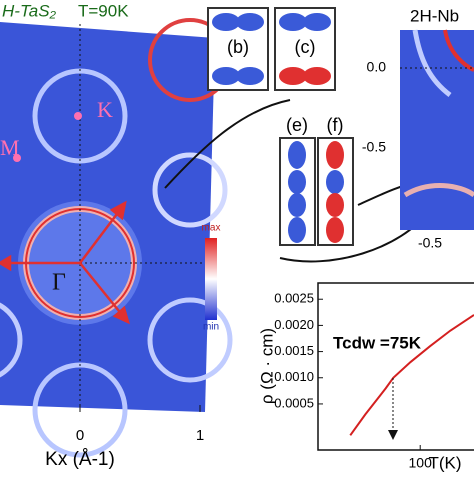 This screenshot has height=479, width=474. I want to click on colorbar, so click(211, 279).